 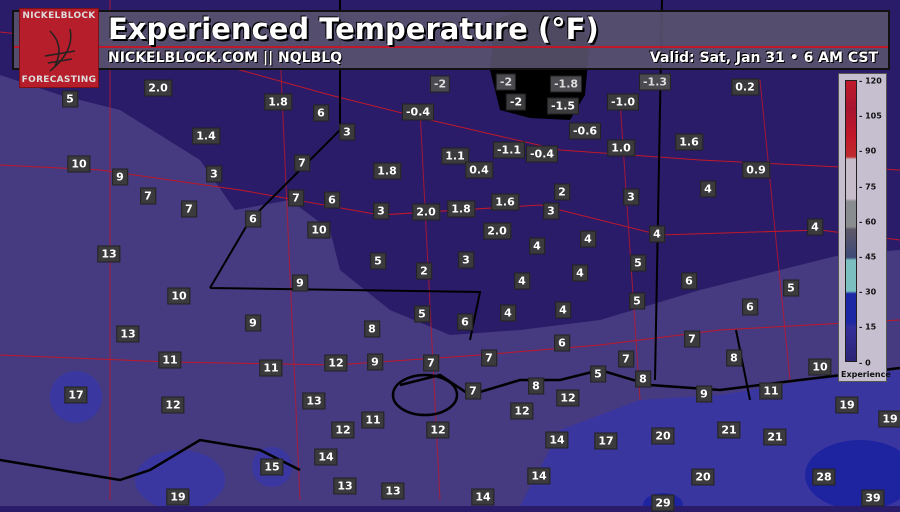 What do you see at coordinates (59, 80) in the screenshot?
I see `logo-bottom-text: FORECASTING` at bounding box center [59, 80].